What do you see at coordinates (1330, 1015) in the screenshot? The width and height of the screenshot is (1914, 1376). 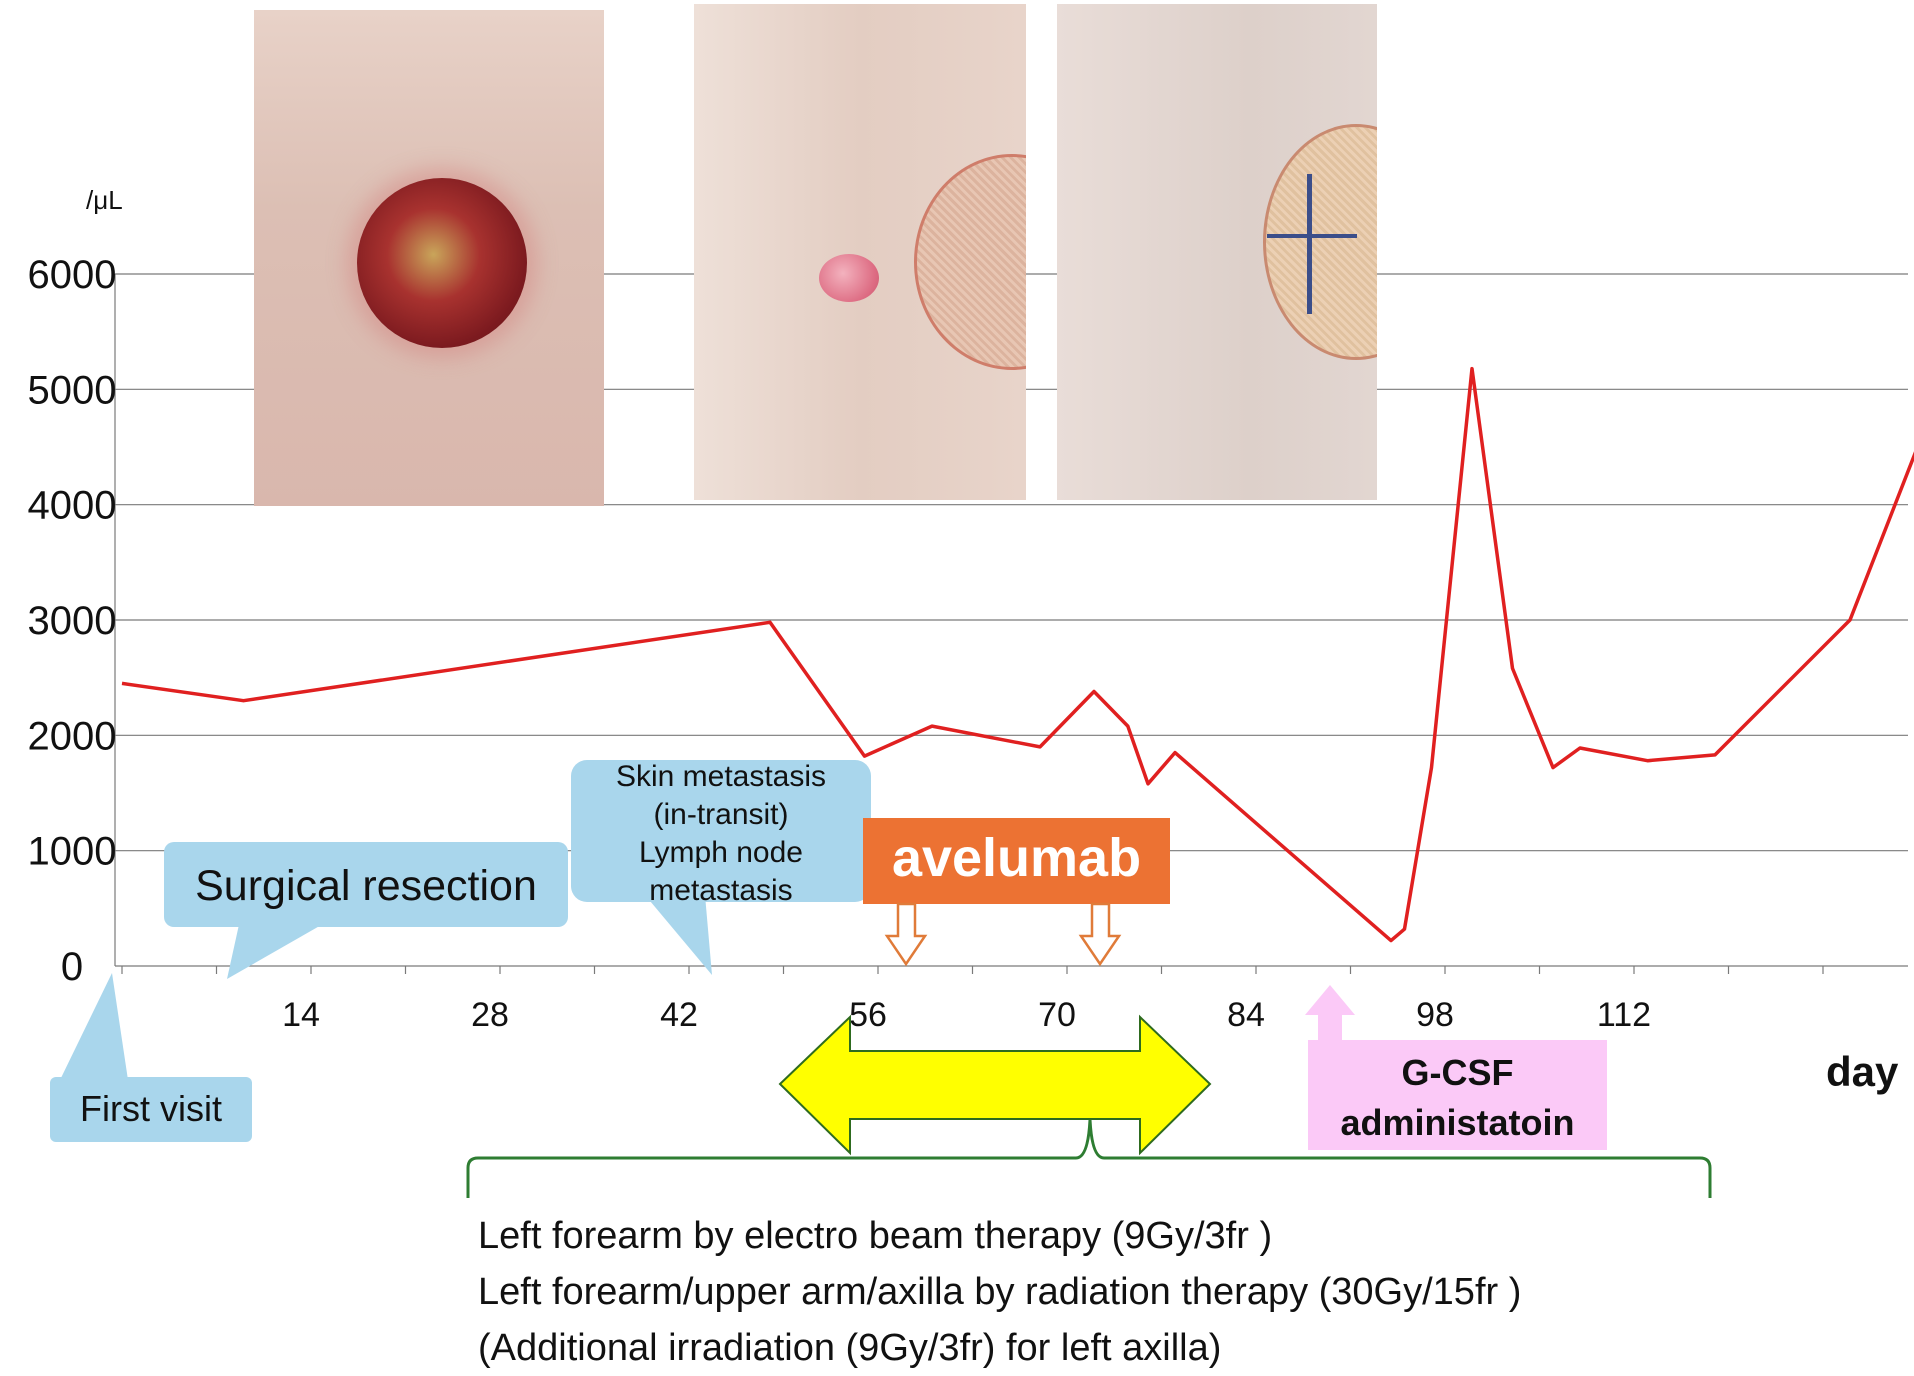 I see `gcsf-up-arrow` at bounding box center [1330, 1015].